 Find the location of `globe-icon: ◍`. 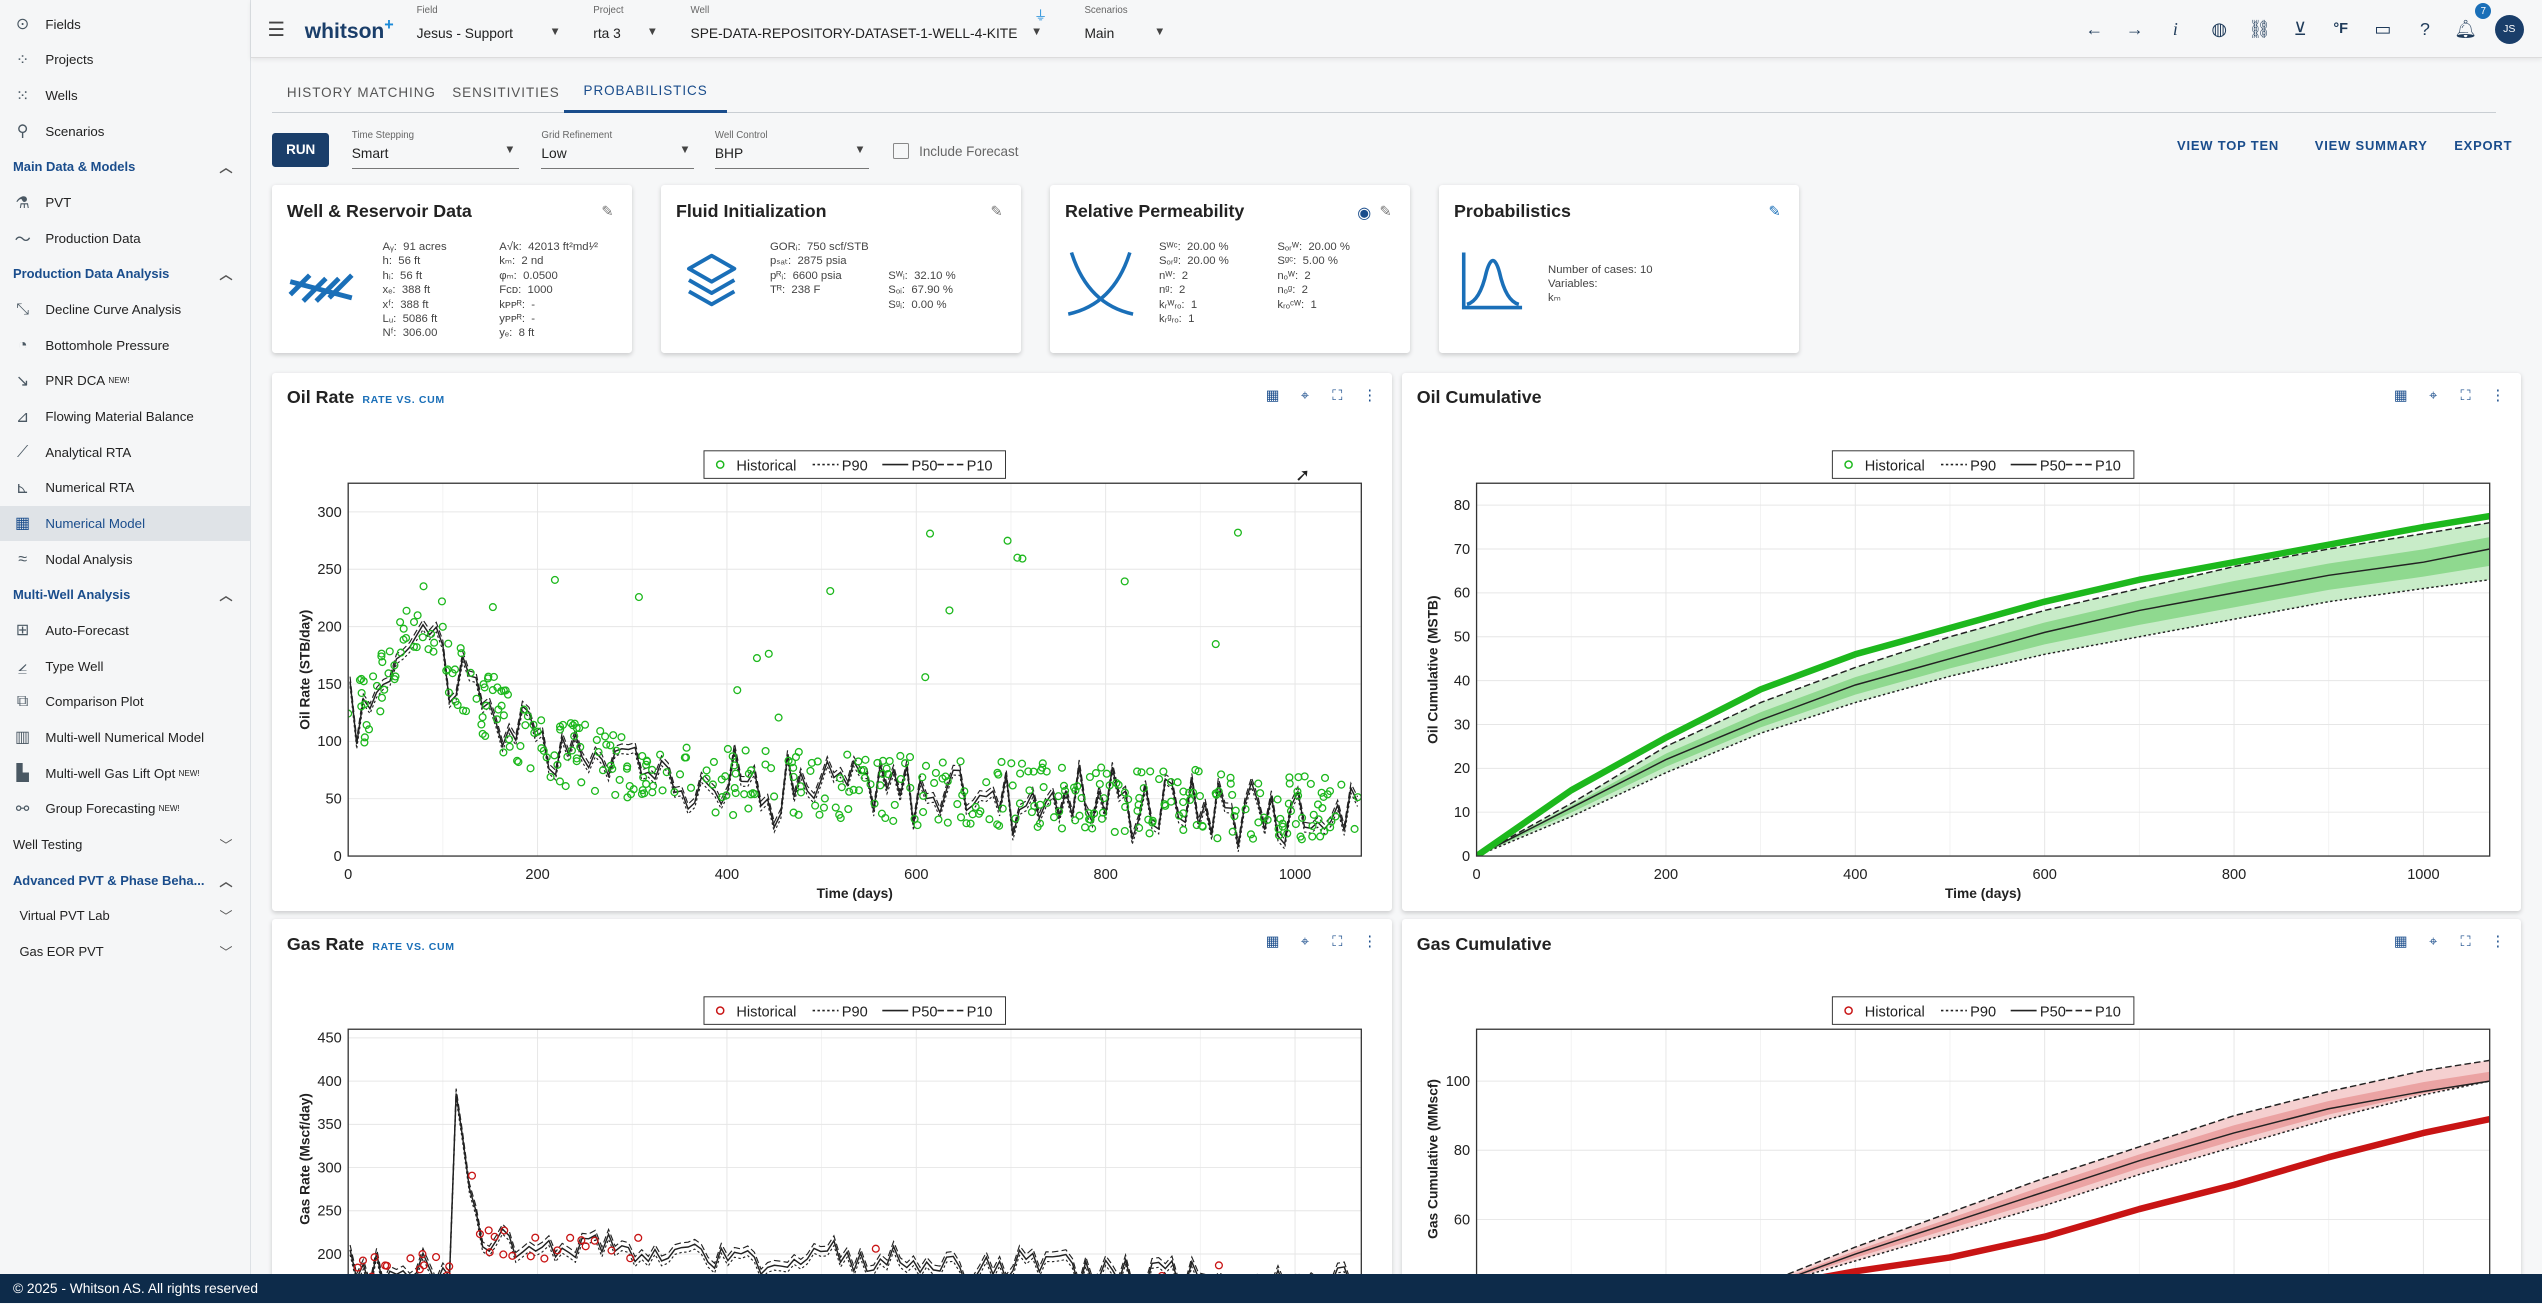

globe-icon: ◍ is located at coordinates (2219, 28).